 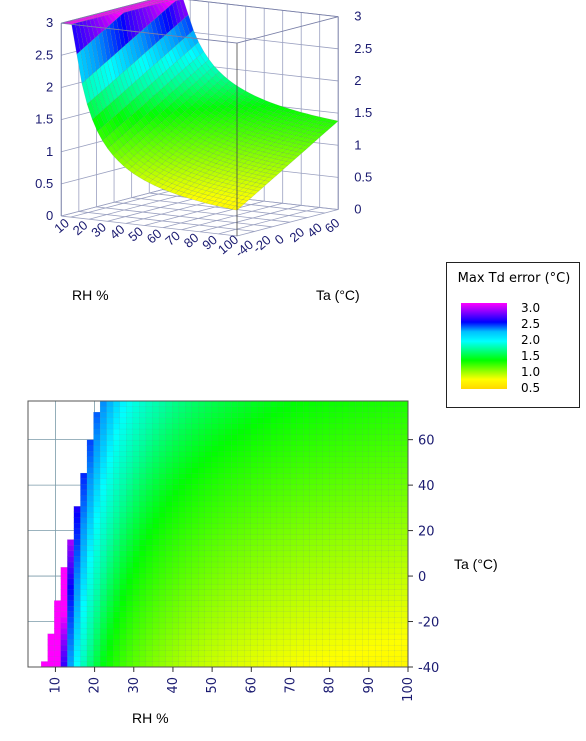 What do you see at coordinates (287, 30) in the screenshot?
I see `box-edge` at bounding box center [287, 30].